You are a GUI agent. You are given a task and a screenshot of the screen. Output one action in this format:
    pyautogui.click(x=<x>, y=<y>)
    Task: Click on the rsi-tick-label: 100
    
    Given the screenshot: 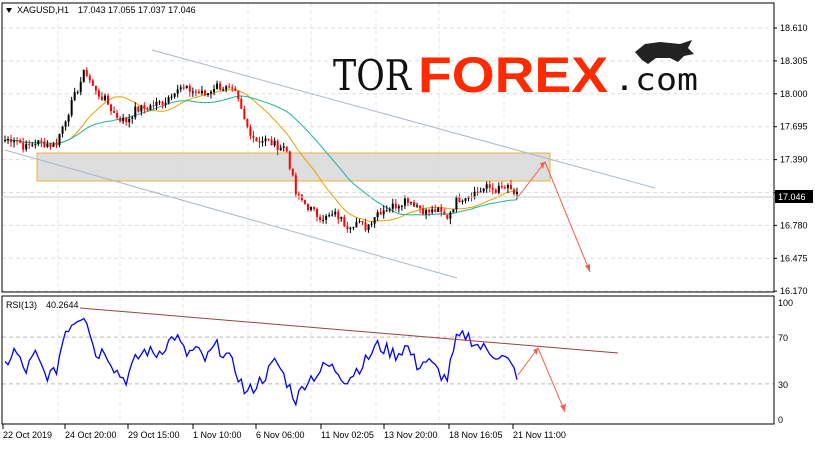 What is the action you would take?
    pyautogui.click(x=785, y=303)
    